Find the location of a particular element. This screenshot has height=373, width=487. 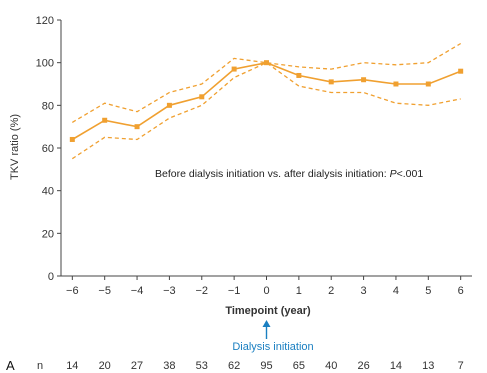

n-value: 95 is located at coordinates (266, 366).